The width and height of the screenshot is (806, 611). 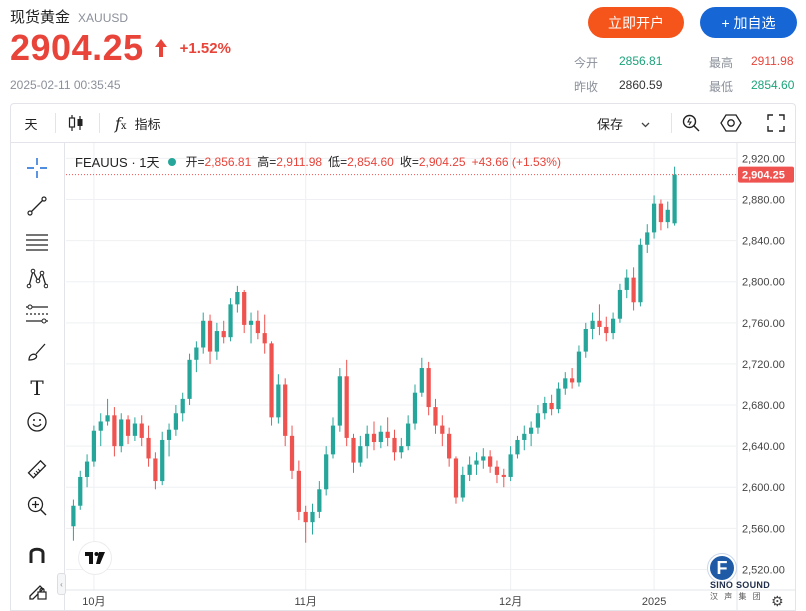 What do you see at coordinates (731, 123) in the screenshot?
I see `settings-icon` at bounding box center [731, 123].